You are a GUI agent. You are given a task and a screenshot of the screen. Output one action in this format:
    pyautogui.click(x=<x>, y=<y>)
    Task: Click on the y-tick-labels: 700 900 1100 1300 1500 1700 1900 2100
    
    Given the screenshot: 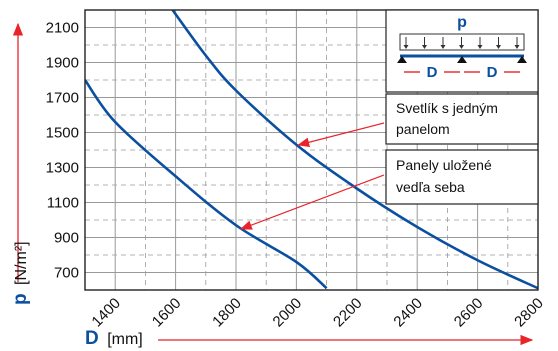 What is the action you would take?
    pyautogui.click(x=62, y=151)
    